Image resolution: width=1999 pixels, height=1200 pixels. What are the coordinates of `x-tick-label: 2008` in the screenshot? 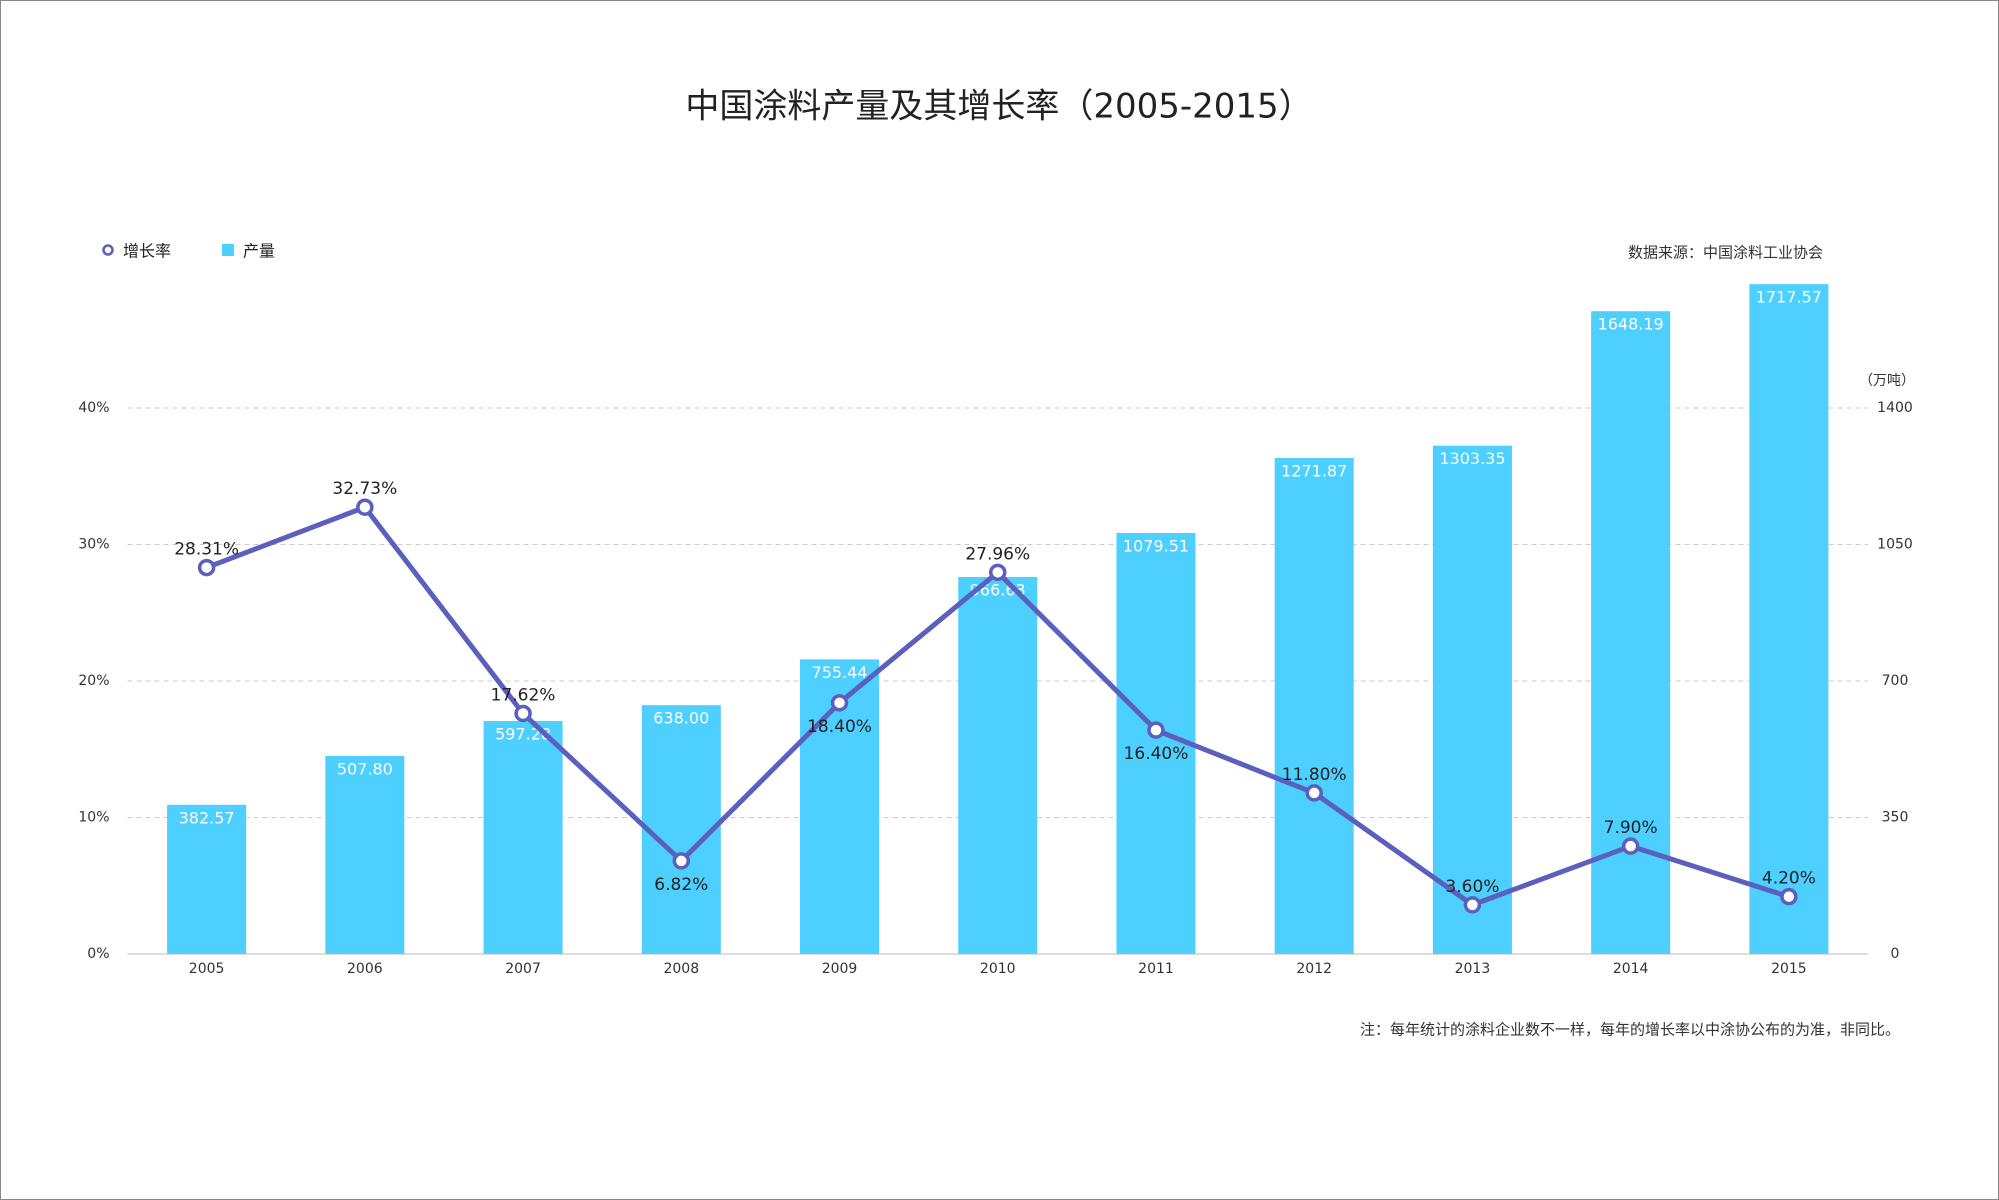 It's located at (681, 969).